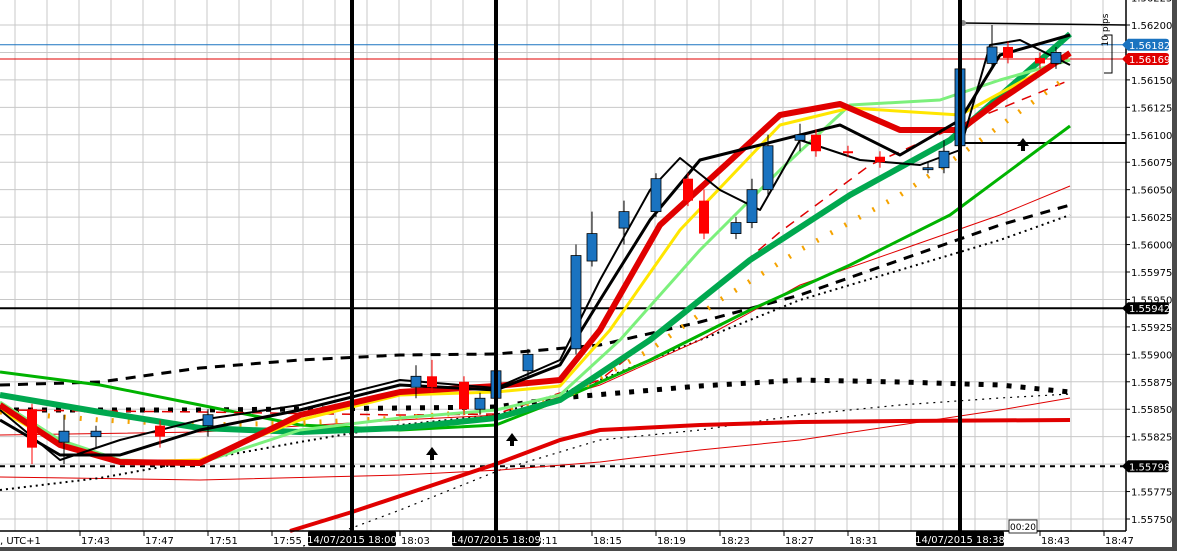 The height and width of the screenshot is (555, 1177). I want to click on time-axis, so click(563, 539).